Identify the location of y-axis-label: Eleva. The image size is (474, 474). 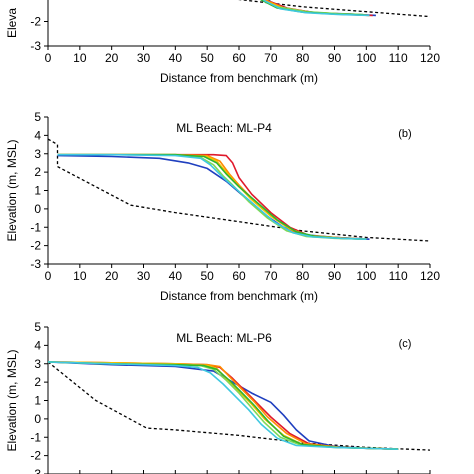
(12, 23).